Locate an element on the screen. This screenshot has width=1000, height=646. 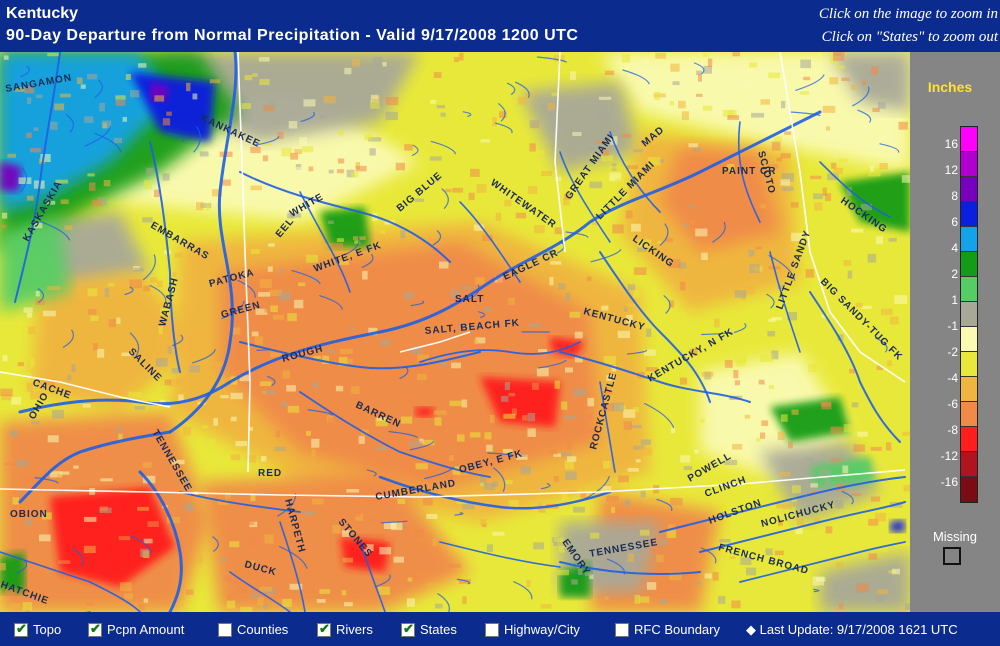
legend-label: 6 is located at coordinates (954, 222).